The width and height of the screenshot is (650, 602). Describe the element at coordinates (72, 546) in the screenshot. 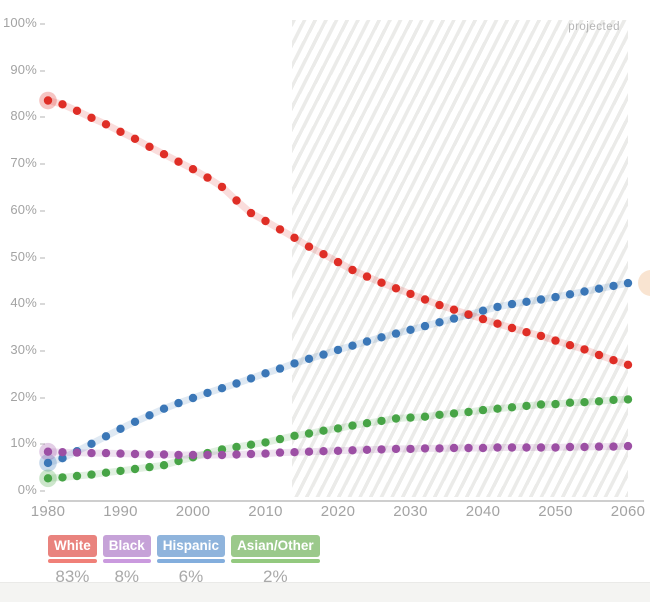

I see `legend-button-white: White` at that location.